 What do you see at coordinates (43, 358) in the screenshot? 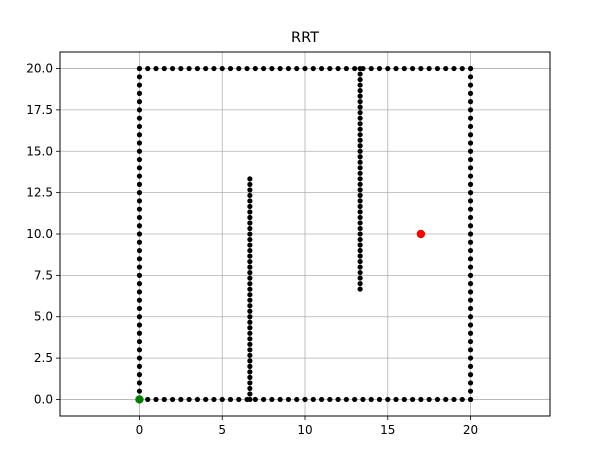
I see `y-tick-label: 2.5` at bounding box center [43, 358].